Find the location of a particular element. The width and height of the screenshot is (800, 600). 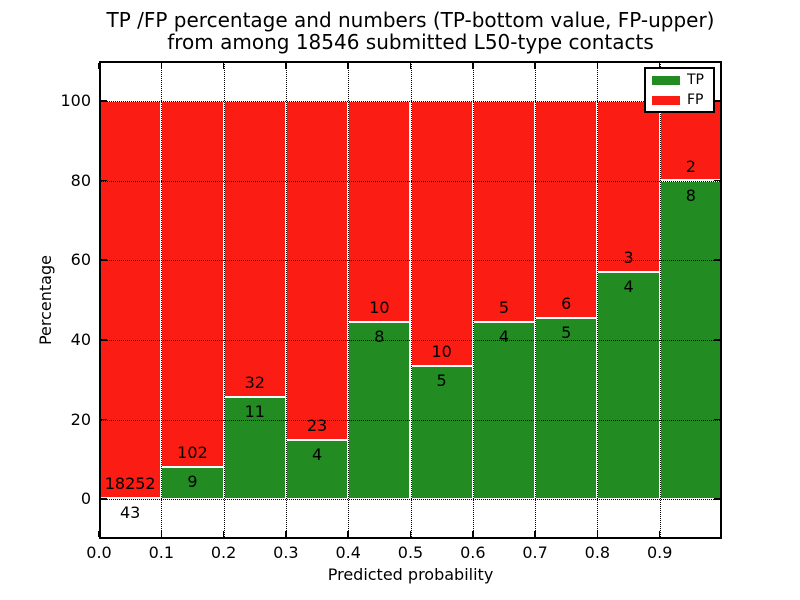

x-tick-label: 0.4 is located at coordinates (348, 552).